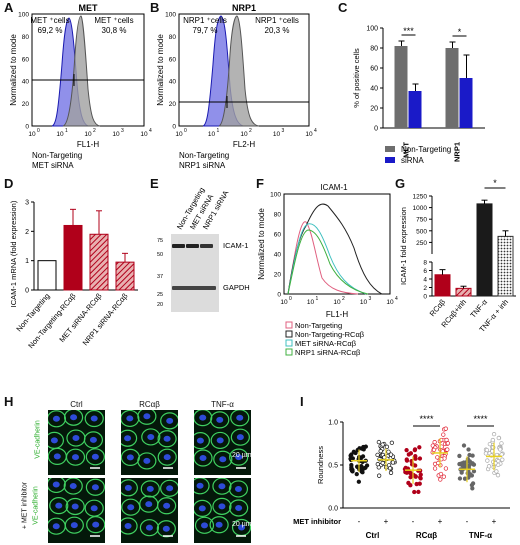  What do you see at coordinates (480, 535) in the screenshot?
I see `group-label: TNF-α` at bounding box center [480, 535].